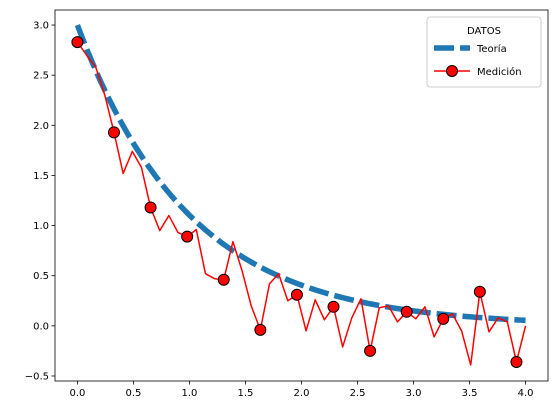 This screenshot has height=413, width=559. I want to click on y-axis: −0.5 0.0 0.5 1.0 1.5 2.0 2.5 3.0, so click(40, 201).